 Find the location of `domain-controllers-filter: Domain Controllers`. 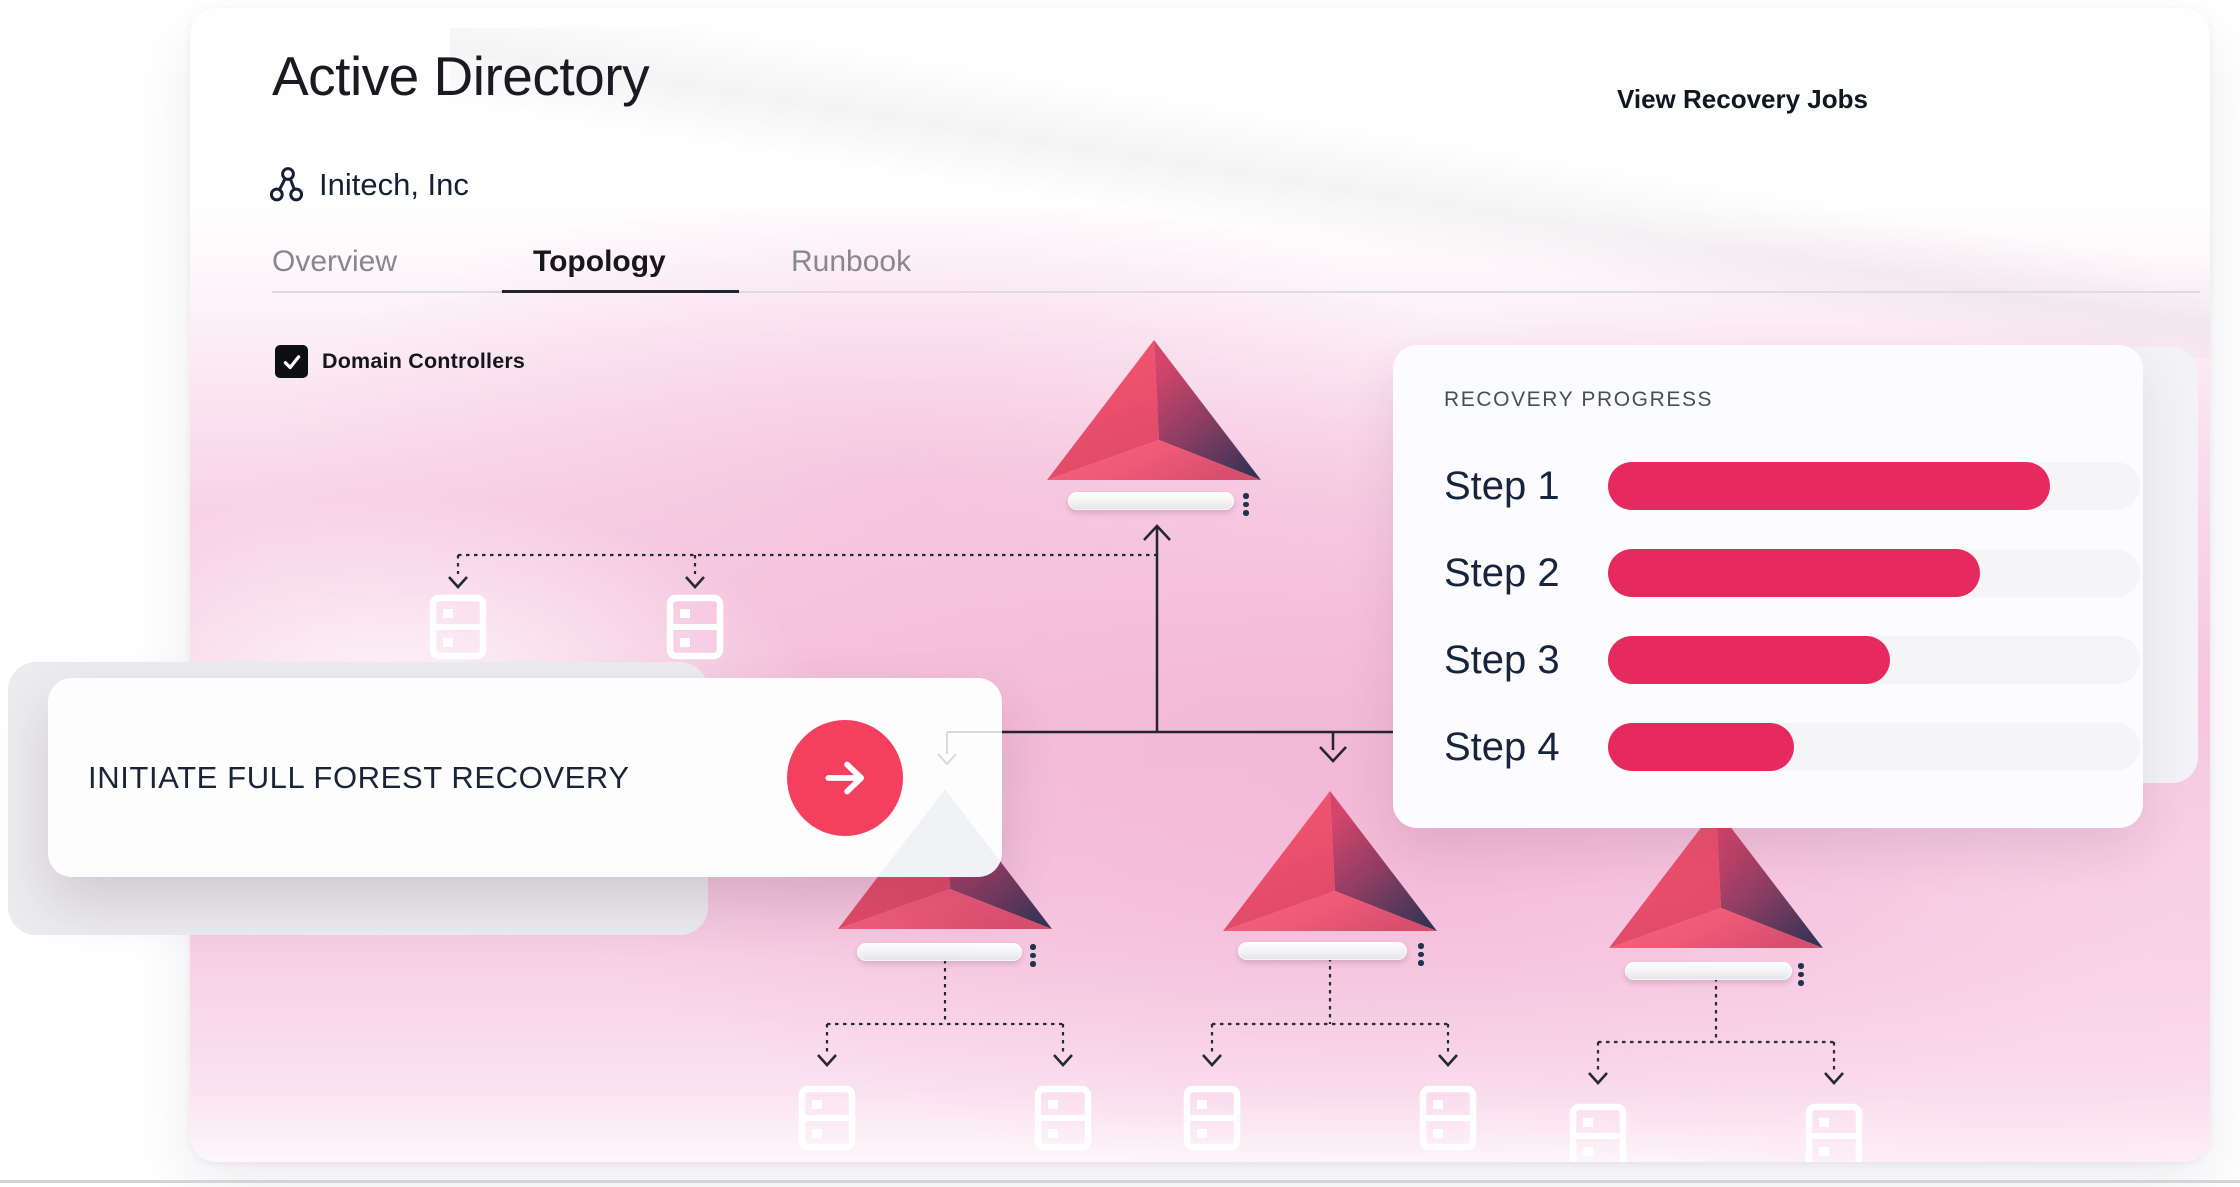

domain-controllers-filter: Domain Controllers is located at coordinates (400, 361).